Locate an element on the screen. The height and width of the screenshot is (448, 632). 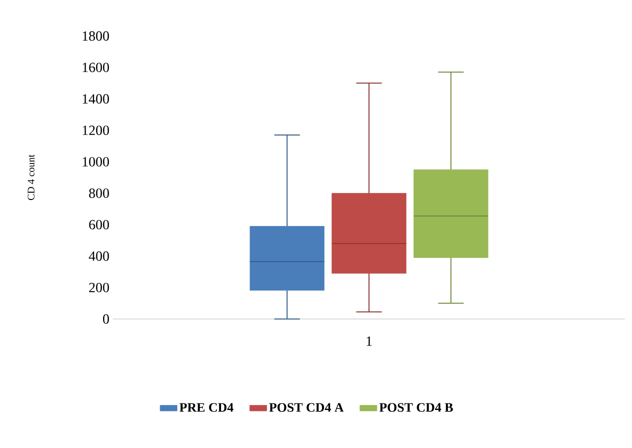
y-tick-label: 1200 is located at coordinates (95, 131).